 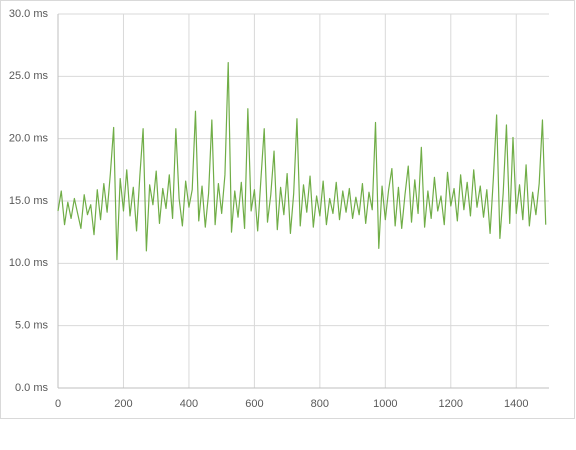 What do you see at coordinates (29, 76) in the screenshot?
I see `y-tick-label: 25.0 ms` at bounding box center [29, 76].